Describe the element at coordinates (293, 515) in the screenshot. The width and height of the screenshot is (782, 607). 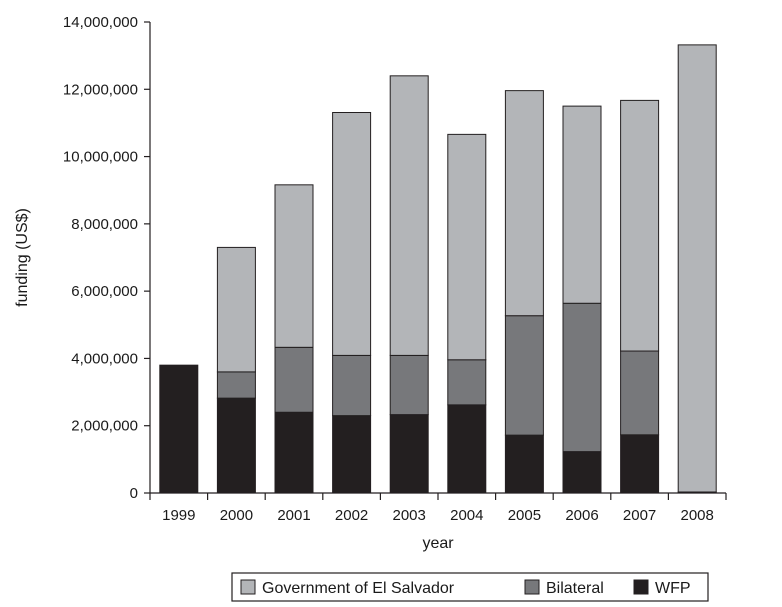
I see `x-tick-label-2001: 2001` at that location.